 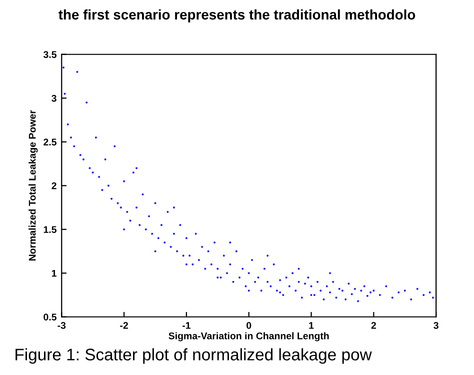 What do you see at coordinates (436, 325) in the screenshot?
I see `x-tick-label: 3` at bounding box center [436, 325].